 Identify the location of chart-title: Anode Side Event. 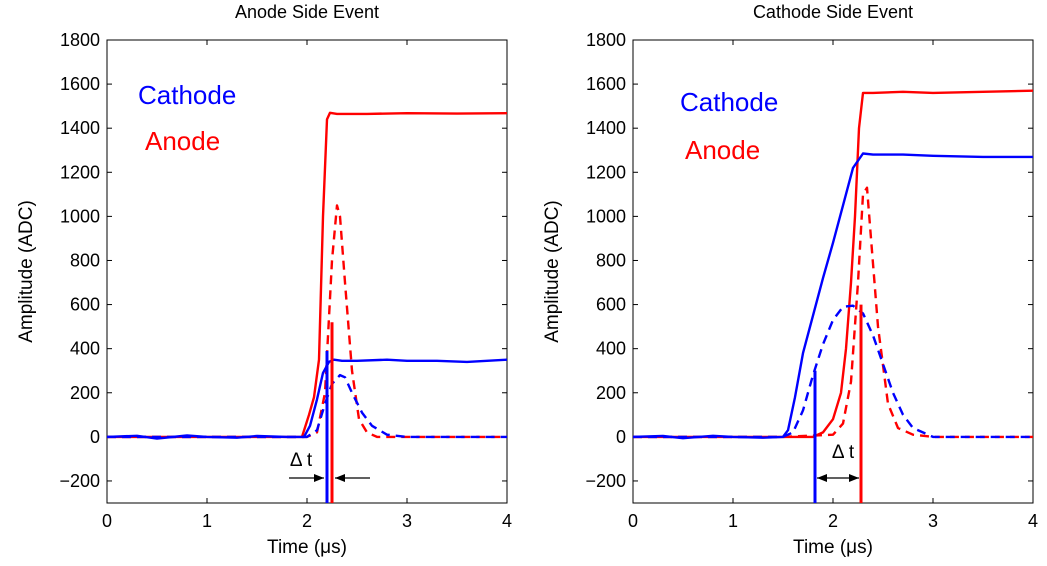
(307, 12).